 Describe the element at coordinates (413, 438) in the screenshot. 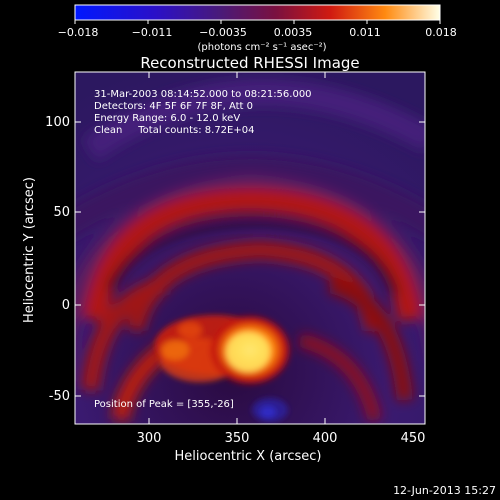

I see `x-tick-label: 450` at that location.